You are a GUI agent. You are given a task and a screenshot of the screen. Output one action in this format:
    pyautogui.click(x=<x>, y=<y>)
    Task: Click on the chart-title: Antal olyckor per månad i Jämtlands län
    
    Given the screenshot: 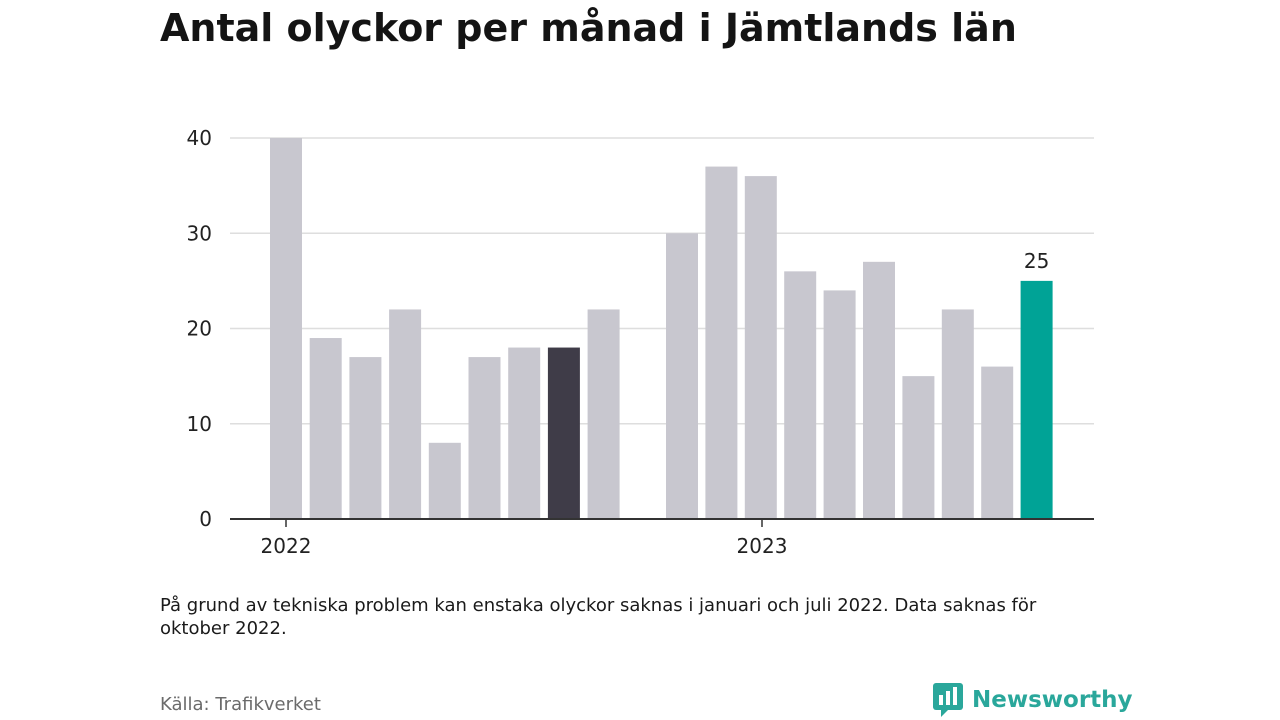 What is the action you would take?
    pyautogui.click(x=588, y=28)
    